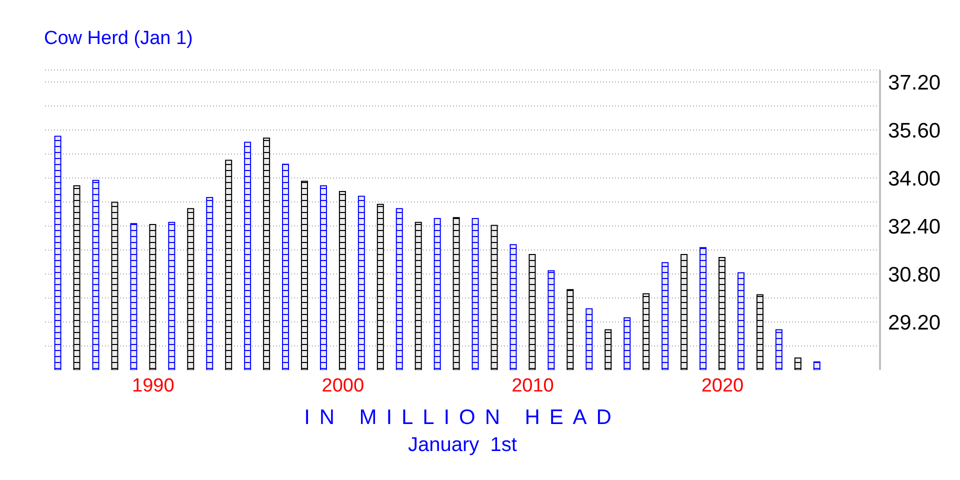 The height and width of the screenshot is (480, 960). Describe the element at coordinates (343, 385) in the screenshot. I see `x-tick-label: 2000` at that location.